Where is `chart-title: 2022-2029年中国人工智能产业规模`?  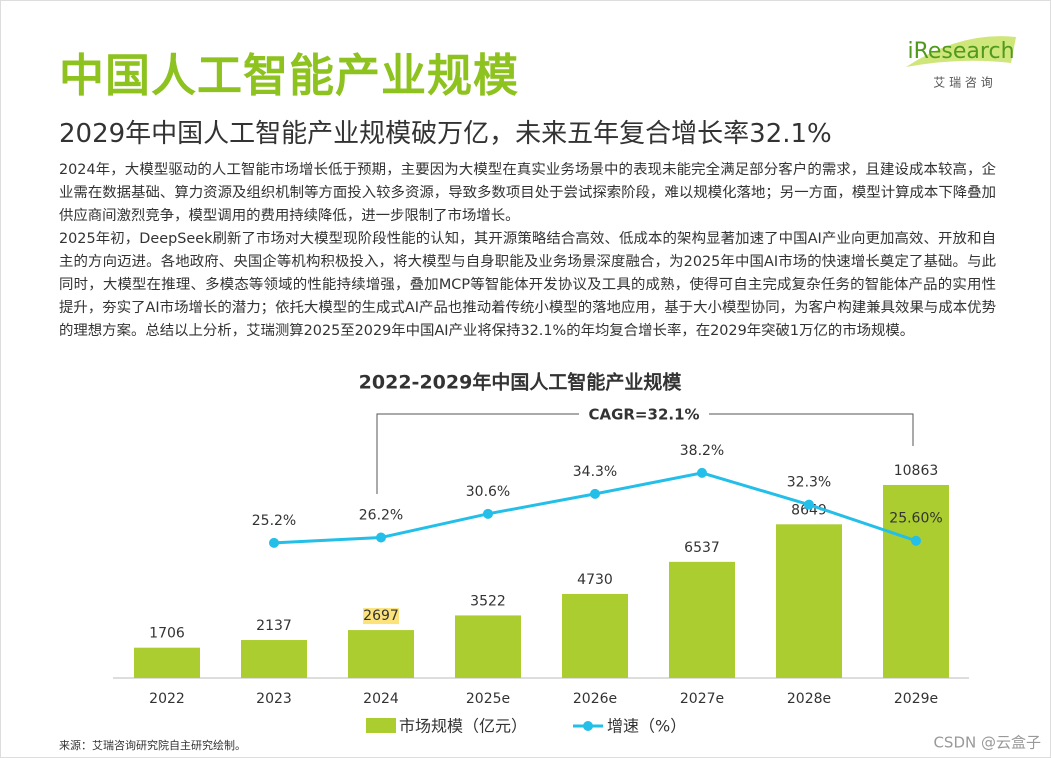
chart-title: 2022-2029年中国人工智能产业规模 is located at coordinates (521, 382).